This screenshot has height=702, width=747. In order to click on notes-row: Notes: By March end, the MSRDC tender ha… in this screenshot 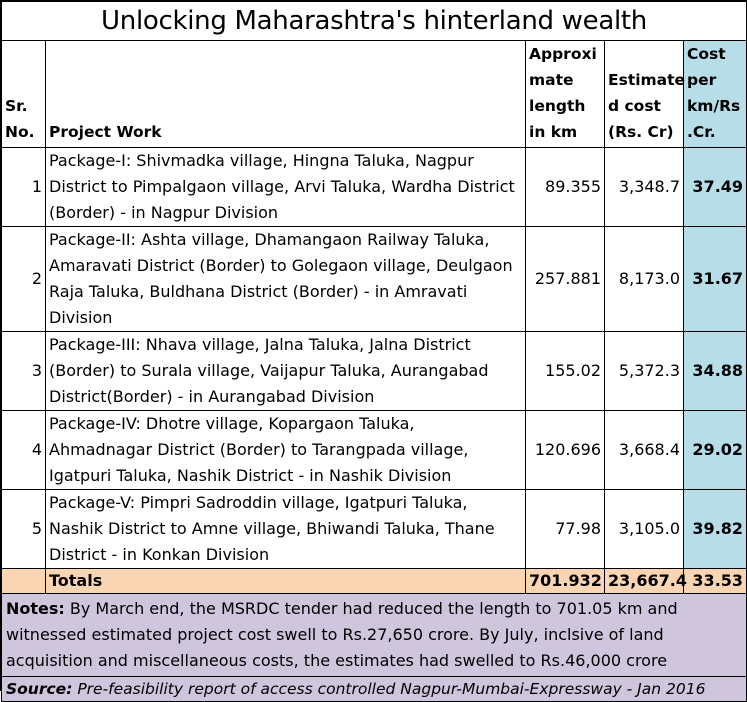, I will do `click(373, 635)`.